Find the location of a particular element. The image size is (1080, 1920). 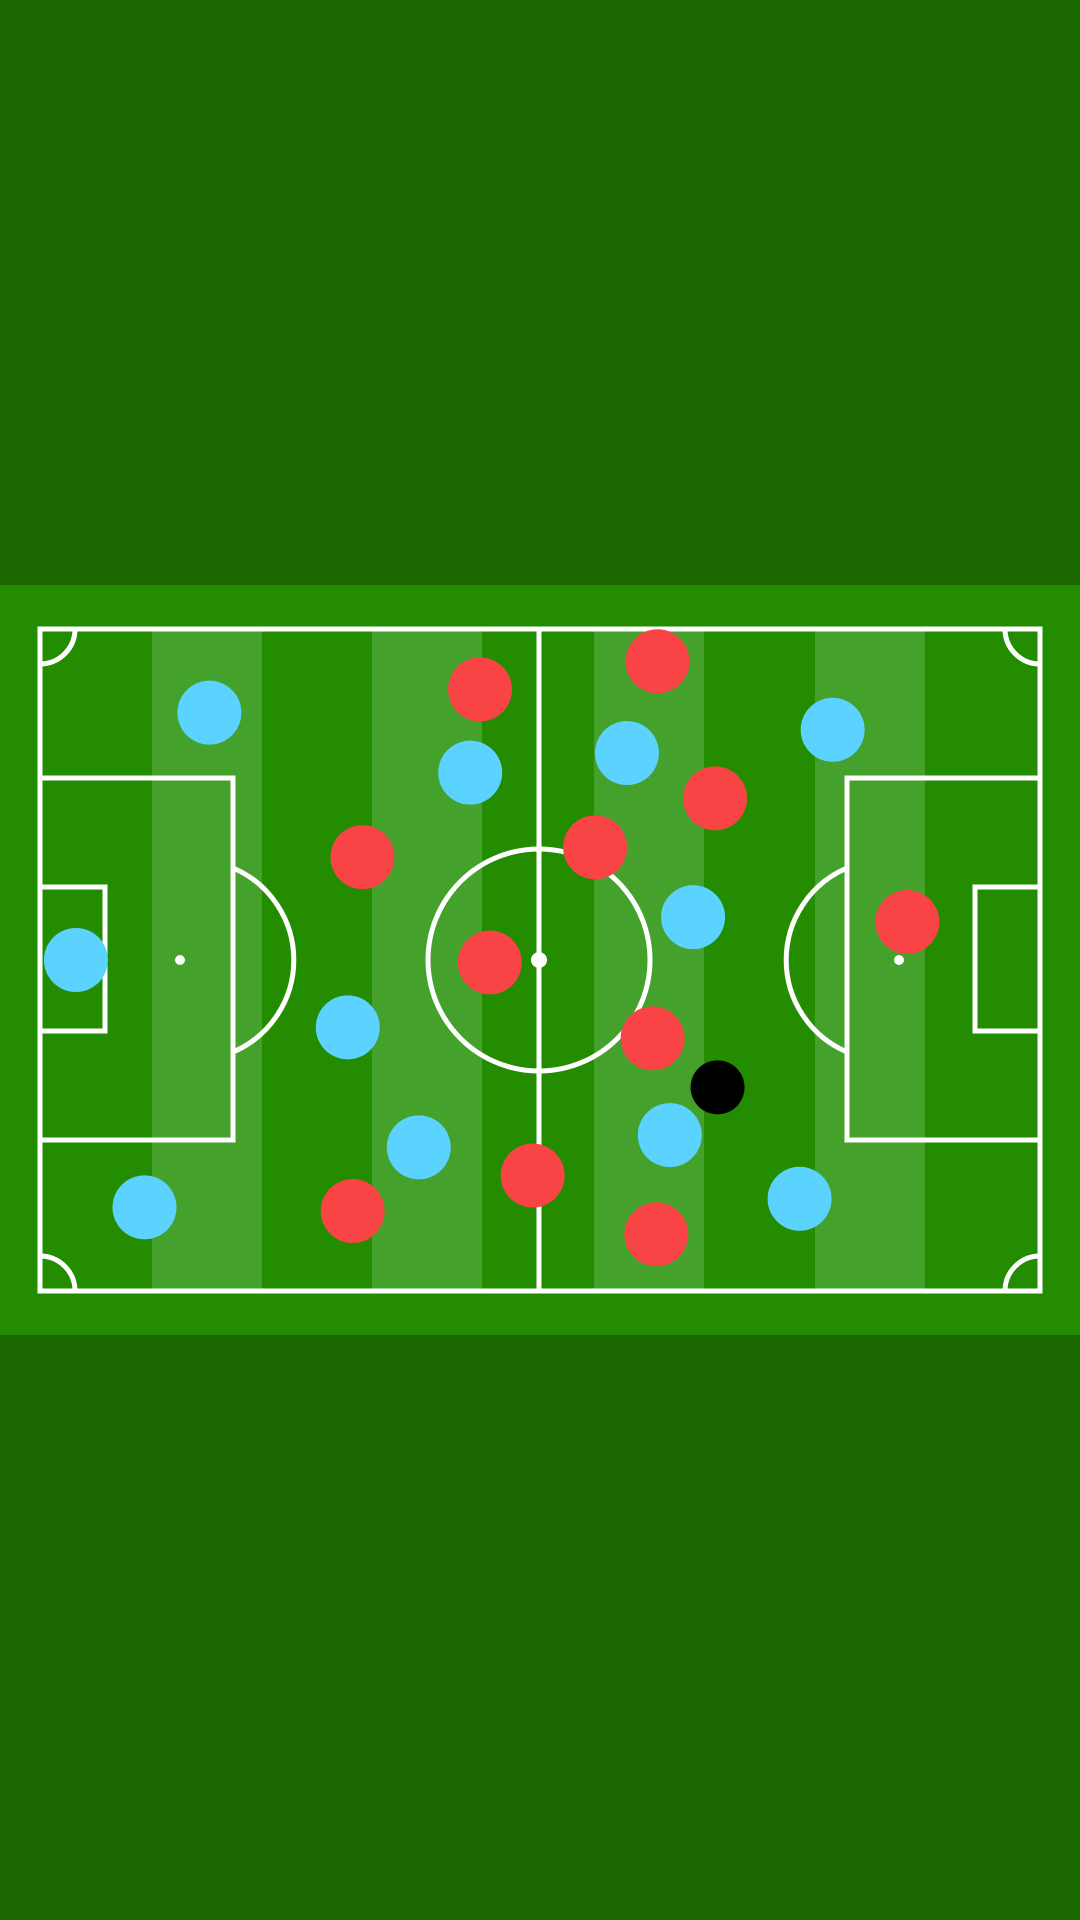

center-spot is located at coordinates (539, 960).